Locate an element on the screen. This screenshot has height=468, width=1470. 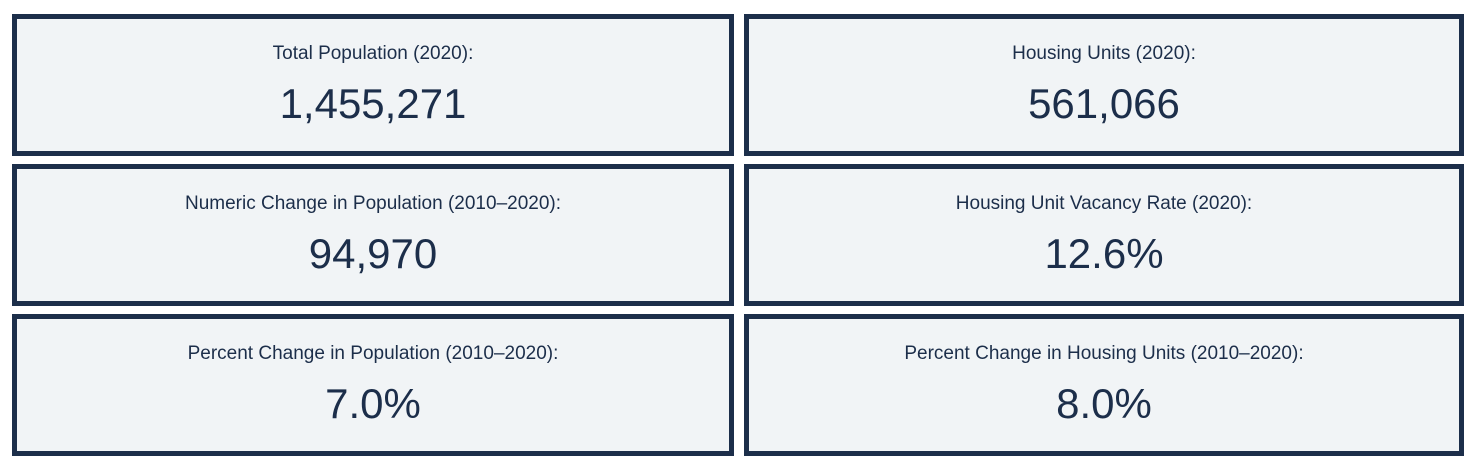
stat-card-vacancy-rate: Housing Unit Vacancy Rate (2020): 12.6% is located at coordinates (1104, 235).